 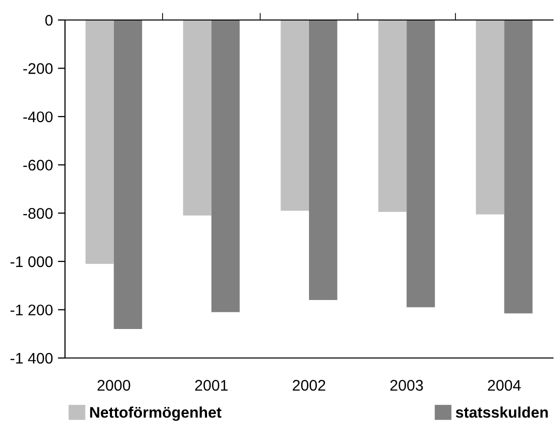 I want to click on y-tick-label: -600, so click(x=38, y=165).